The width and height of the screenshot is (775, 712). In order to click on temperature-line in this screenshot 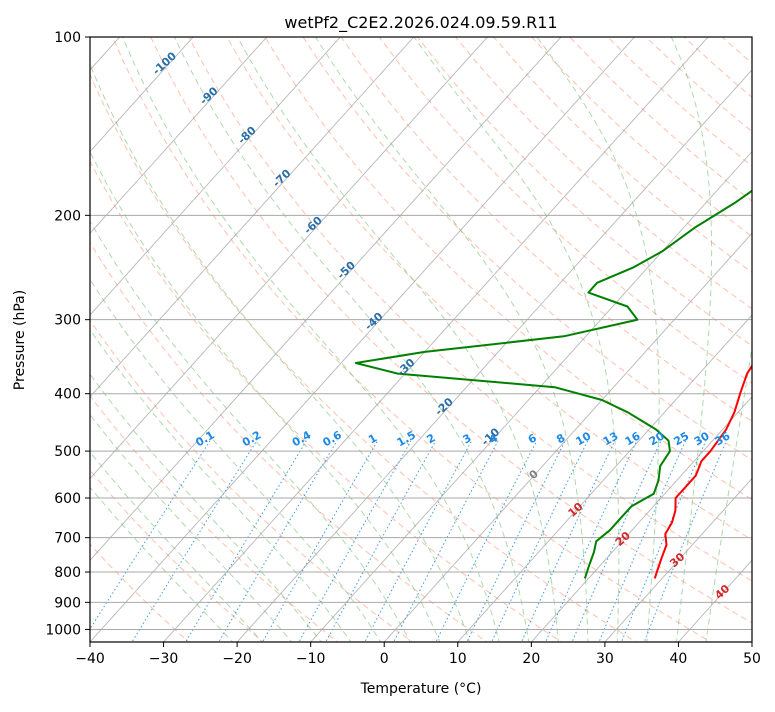, I will do `click(715, 307)`.